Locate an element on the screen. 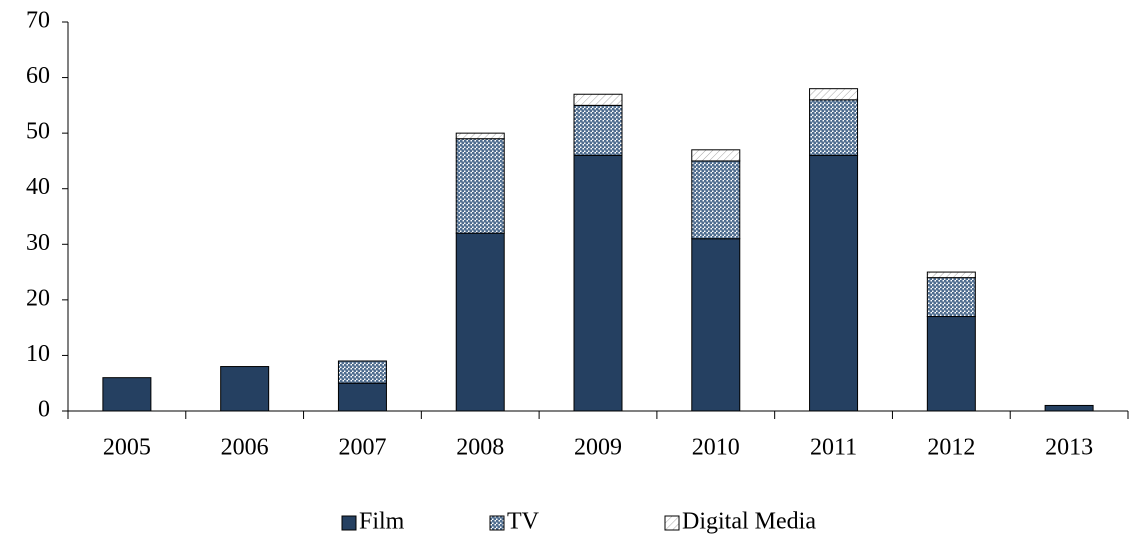  y-tick-label: 10 is located at coordinates (38, 354).